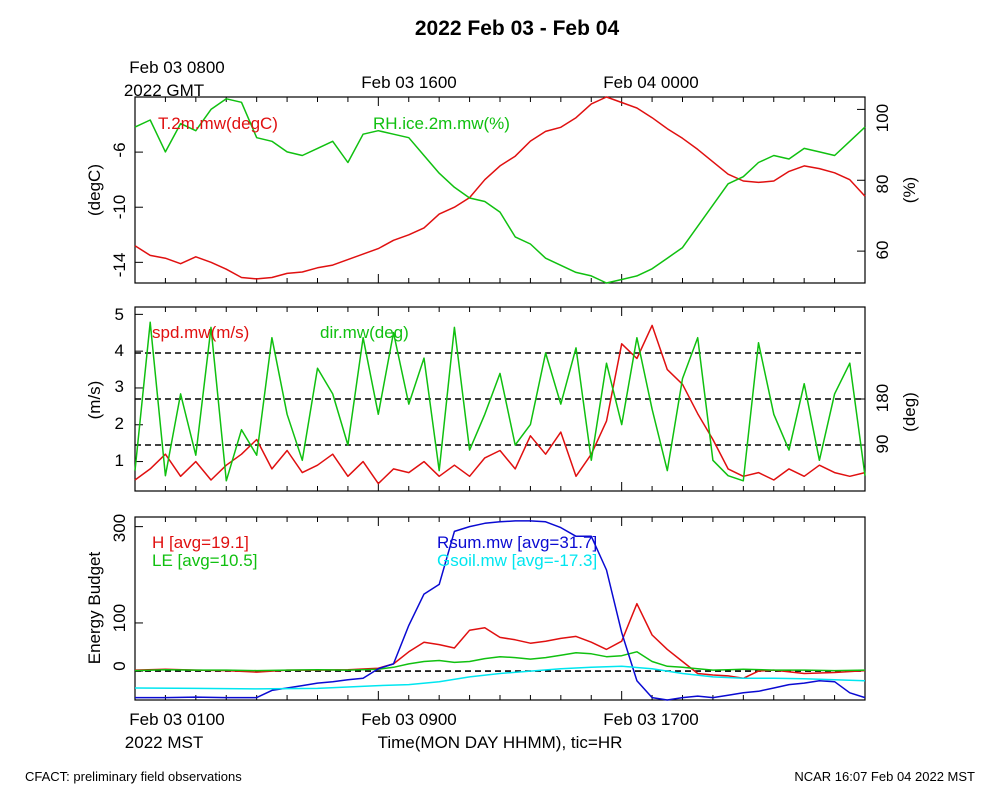 This screenshot has height=800, width=1000. I want to click on bottom-tick-label-1: Feb 03 0900, so click(408, 719).